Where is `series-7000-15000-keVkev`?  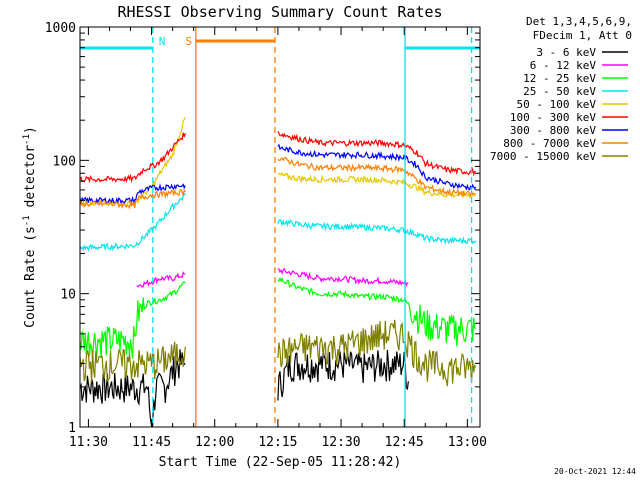
series-7000-15000-keVkev is located at coordinates (278, 353).